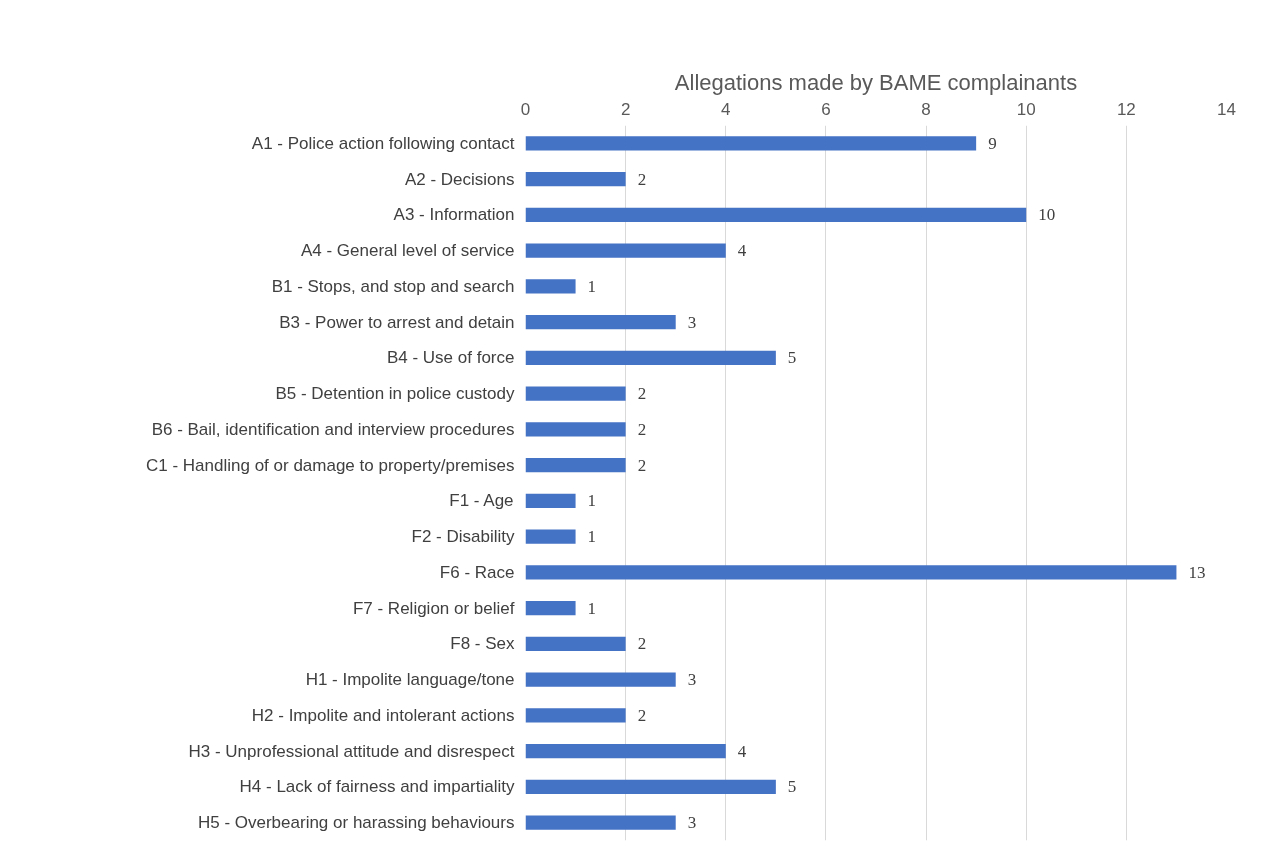  Describe the element at coordinates (333, 429) in the screenshot. I see `y-tick-label: B6 - Bail, identification and interview procedures` at that location.